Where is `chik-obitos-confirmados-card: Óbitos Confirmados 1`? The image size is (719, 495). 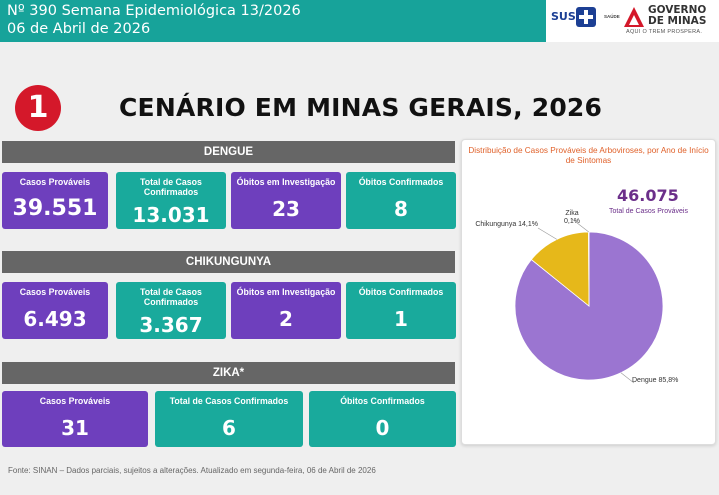 chik-obitos-confirmados-card: Óbitos Confirmados 1 is located at coordinates (401, 310).